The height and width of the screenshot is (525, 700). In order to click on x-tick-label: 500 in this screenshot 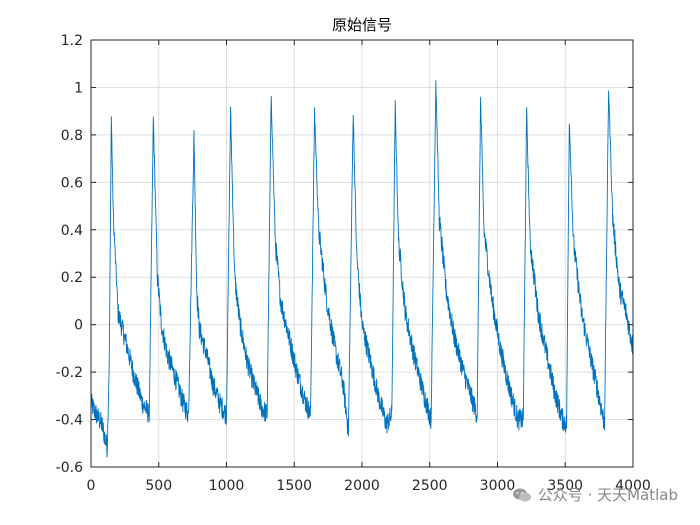, I will do `click(158, 486)`.